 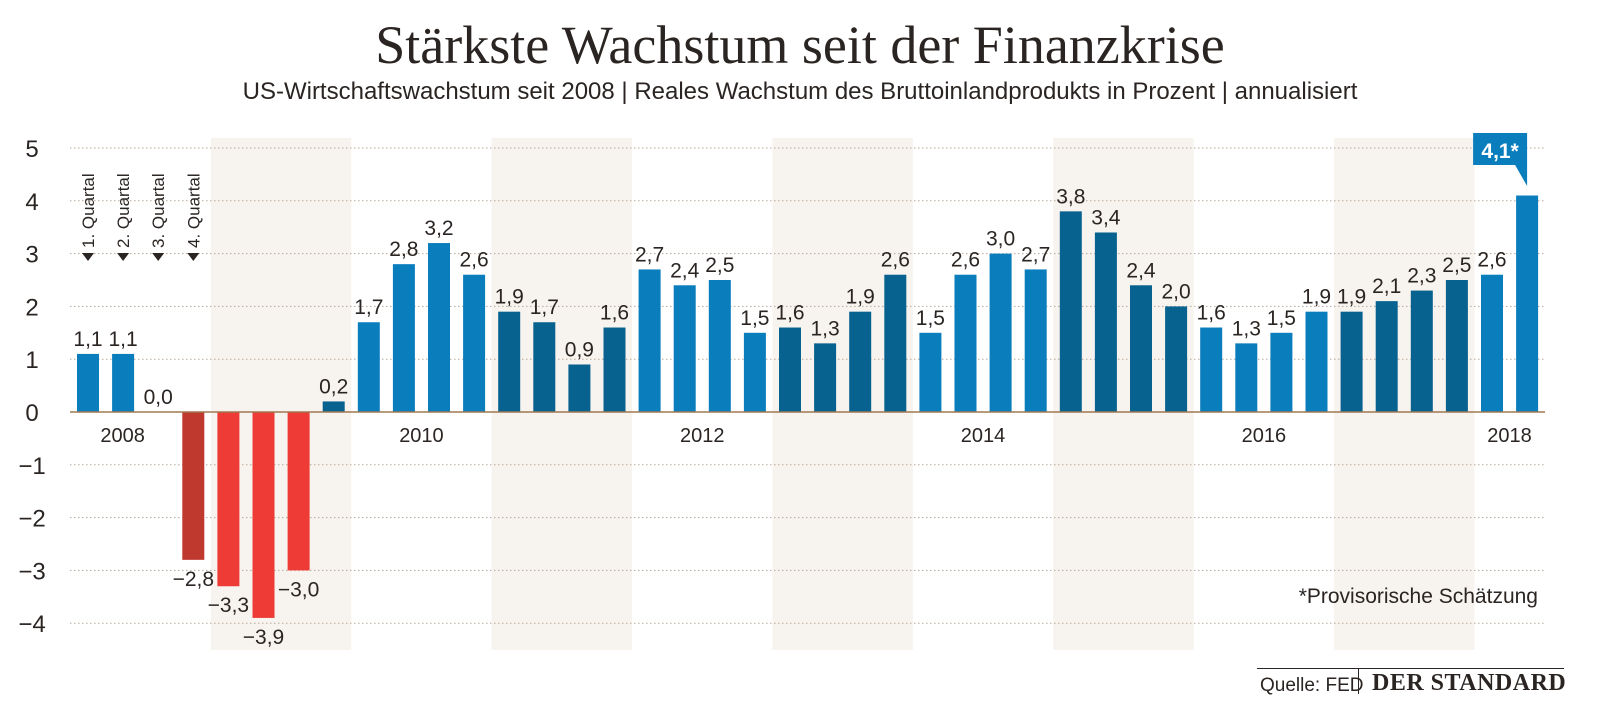 I want to click on source-divider, so click(x=1410, y=668).